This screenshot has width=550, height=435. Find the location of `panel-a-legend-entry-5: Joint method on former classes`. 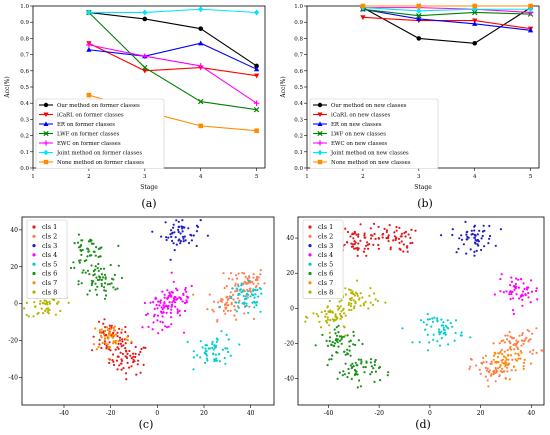

panel-a-legend-entry-5: Joint method on former classes is located at coordinates (99, 154).